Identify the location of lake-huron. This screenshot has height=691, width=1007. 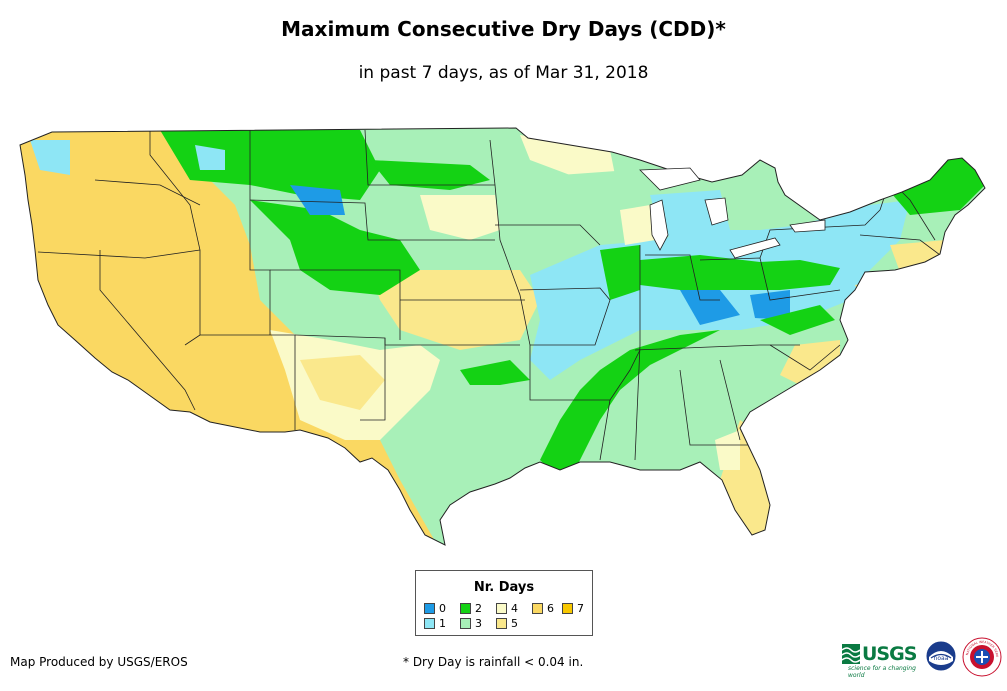
(716, 211).